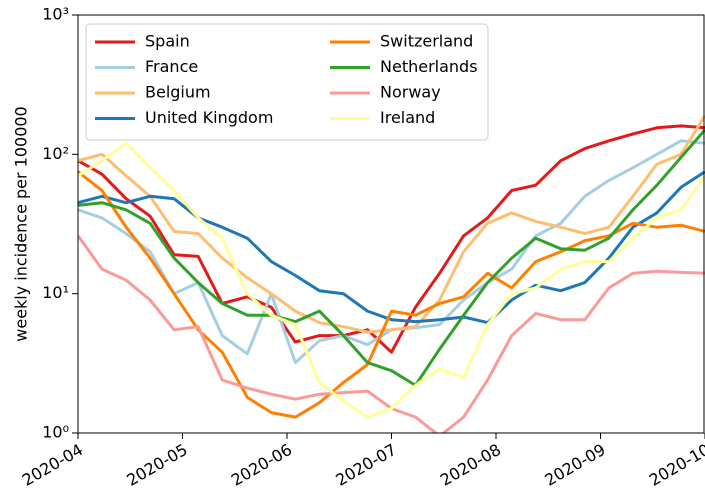 This screenshot has height=494, width=705. What do you see at coordinates (574, 465) in the screenshot?
I see `x-tick-label: 2020-09` at bounding box center [574, 465].